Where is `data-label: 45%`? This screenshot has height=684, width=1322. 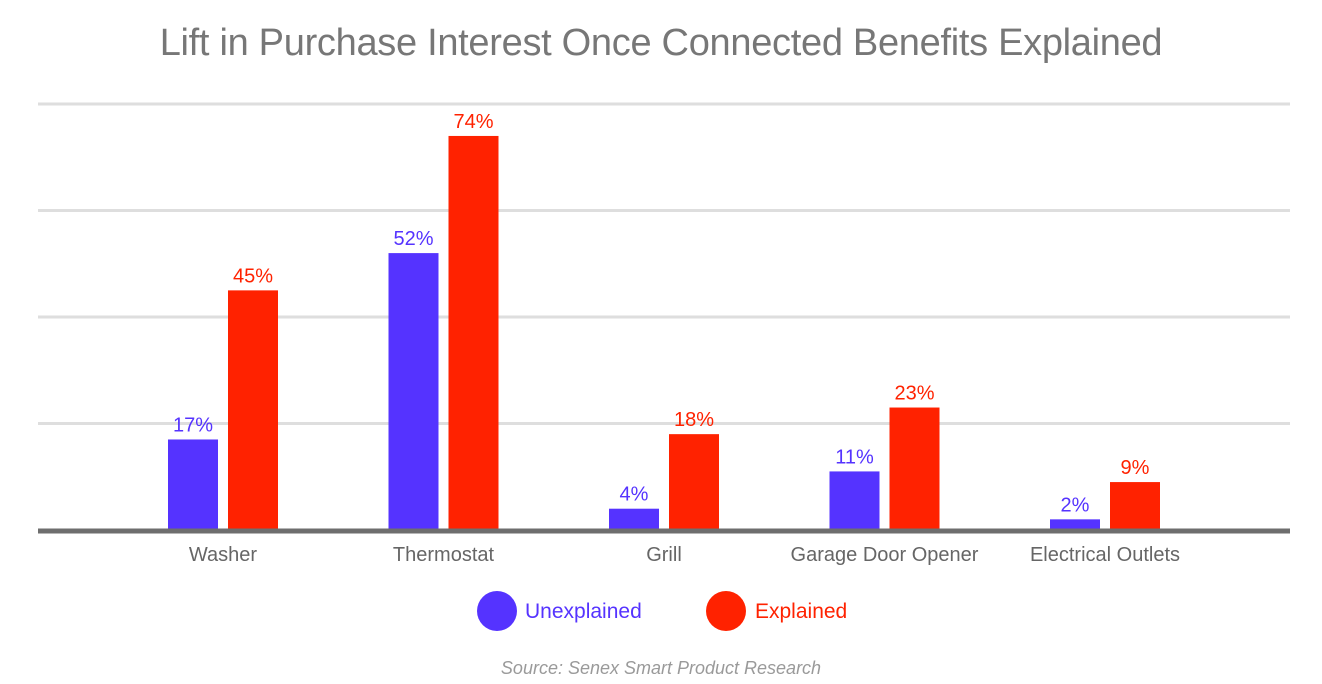
data-label: 45% is located at coordinates (253, 276).